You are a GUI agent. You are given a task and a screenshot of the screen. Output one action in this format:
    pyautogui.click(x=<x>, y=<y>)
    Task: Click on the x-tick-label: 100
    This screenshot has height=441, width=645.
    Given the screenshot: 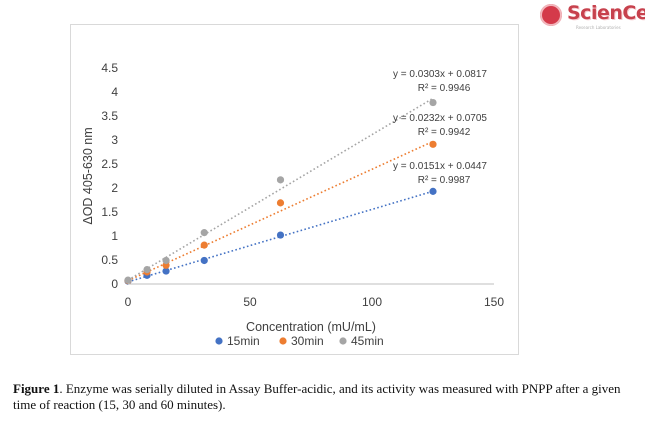 What is the action you would take?
    pyautogui.click(x=372, y=302)
    